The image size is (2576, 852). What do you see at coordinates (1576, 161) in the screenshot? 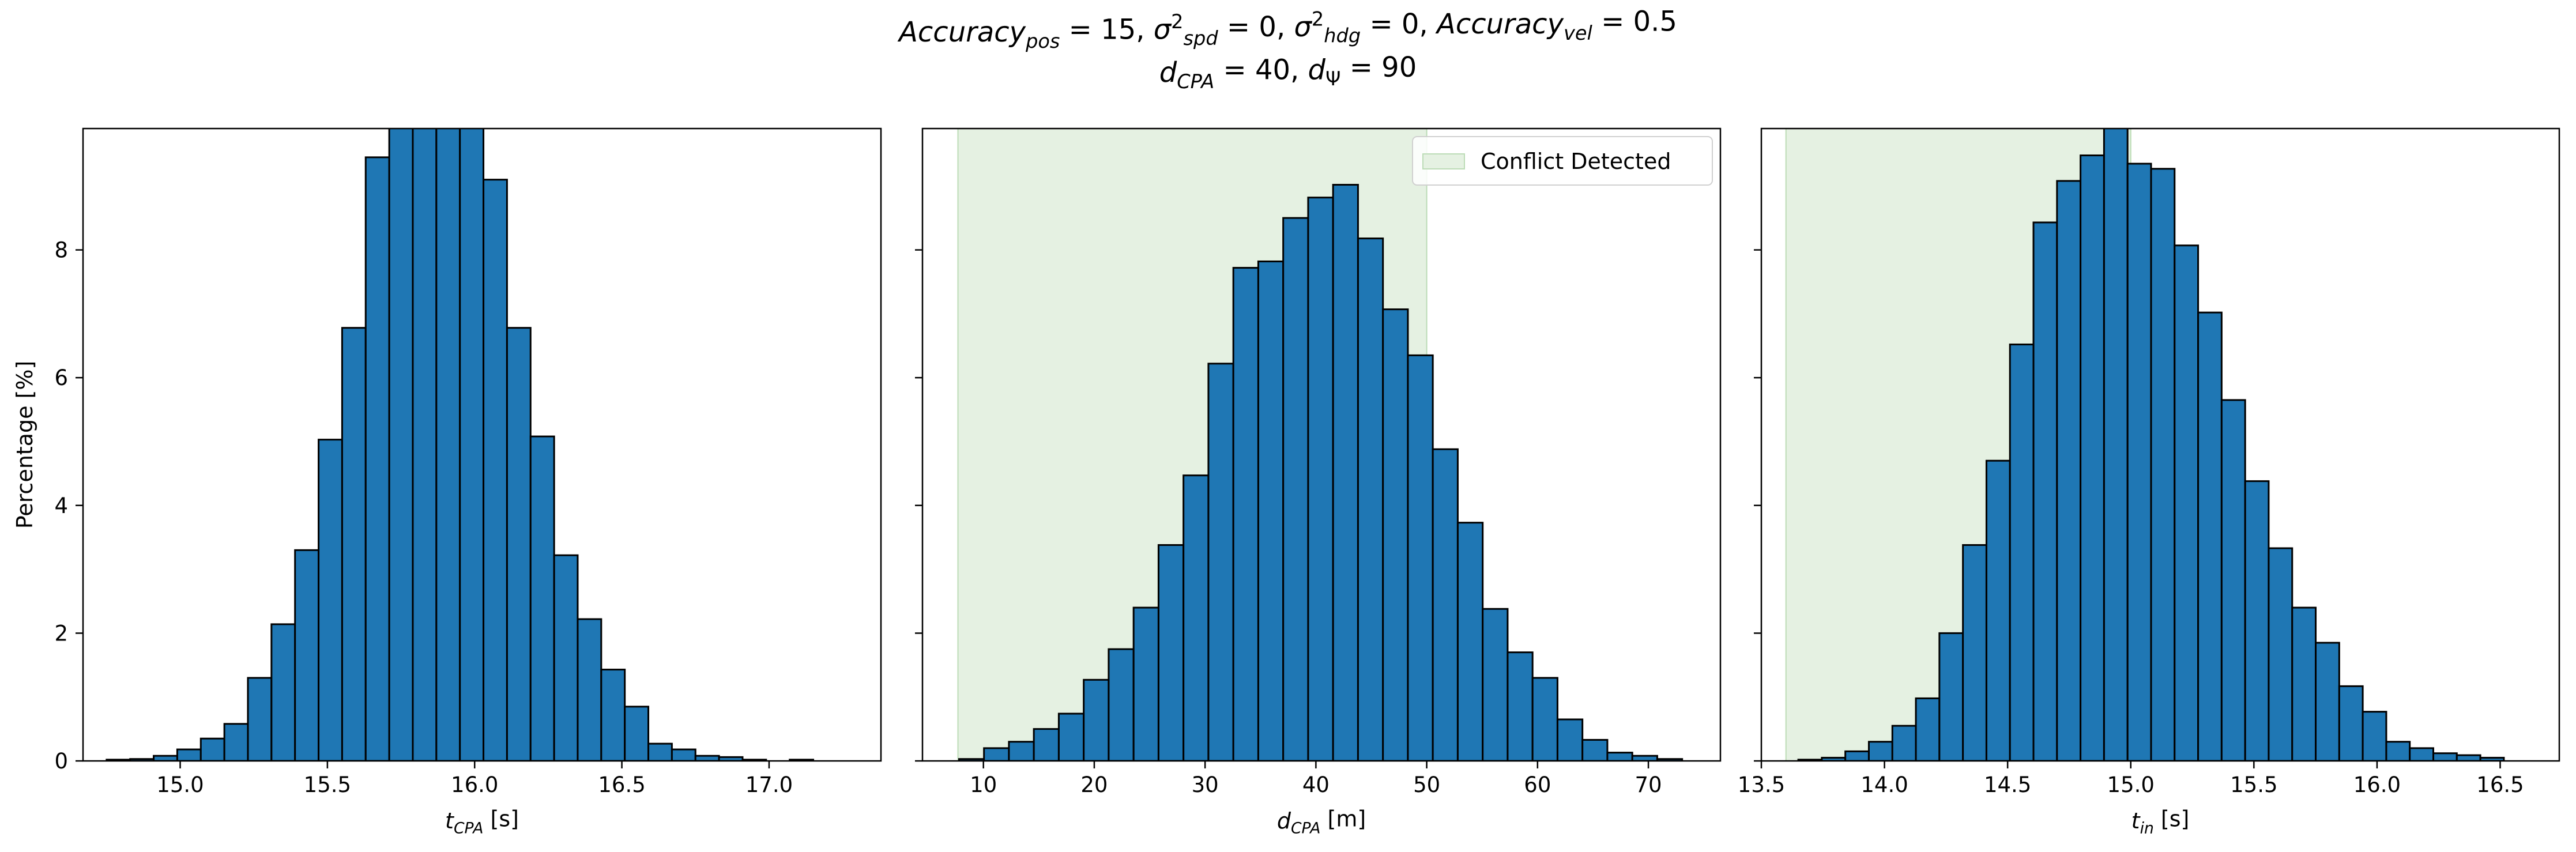
I see `legend-label: Conflict Detected` at bounding box center [1576, 161].